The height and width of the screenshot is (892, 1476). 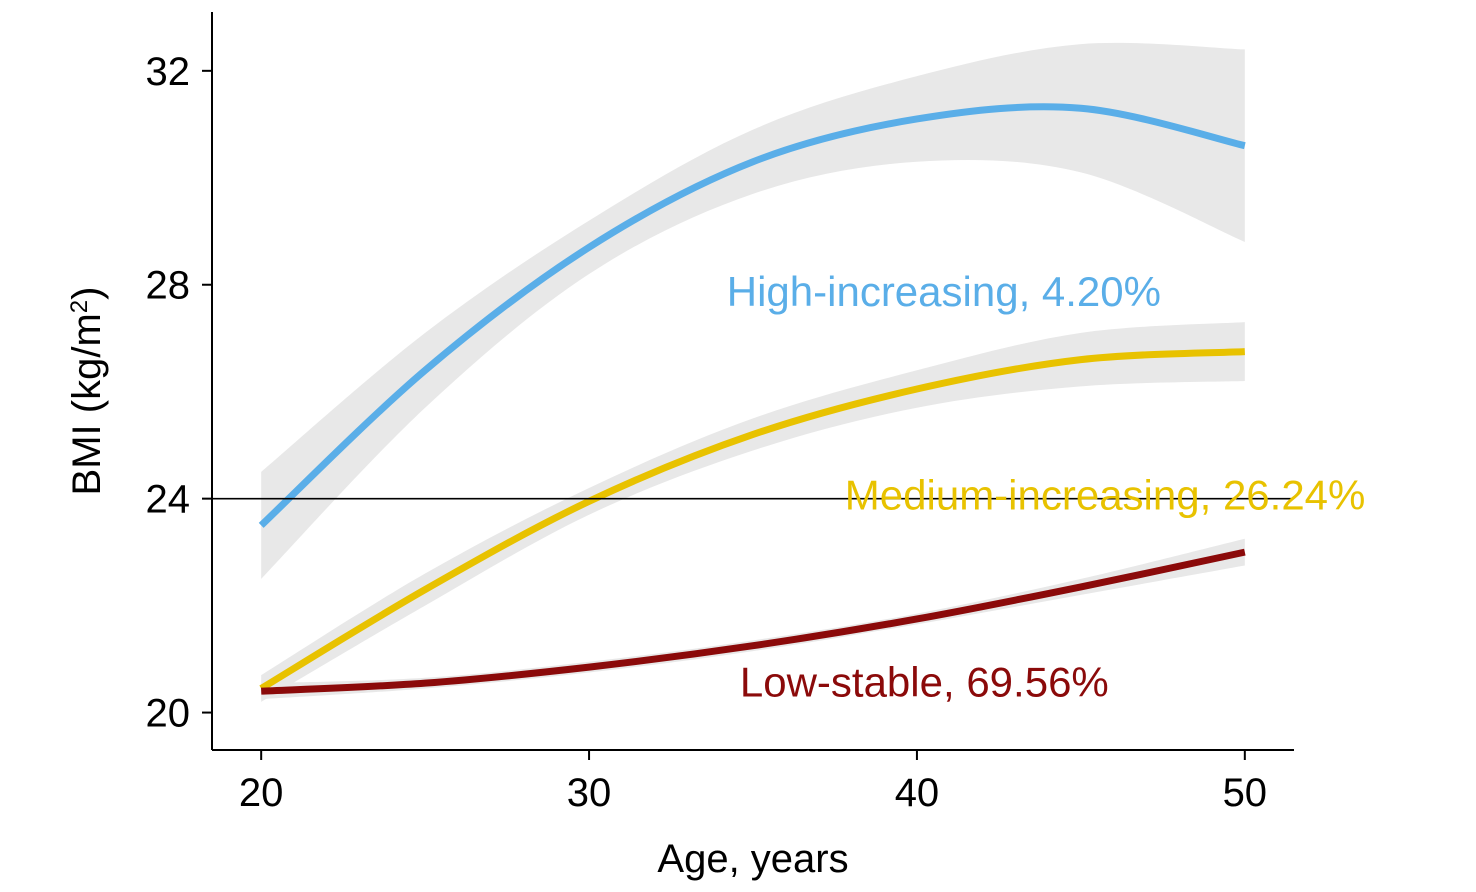 What do you see at coordinates (261, 793) in the screenshot?
I see `x-tick-label-20: 20` at bounding box center [261, 793].